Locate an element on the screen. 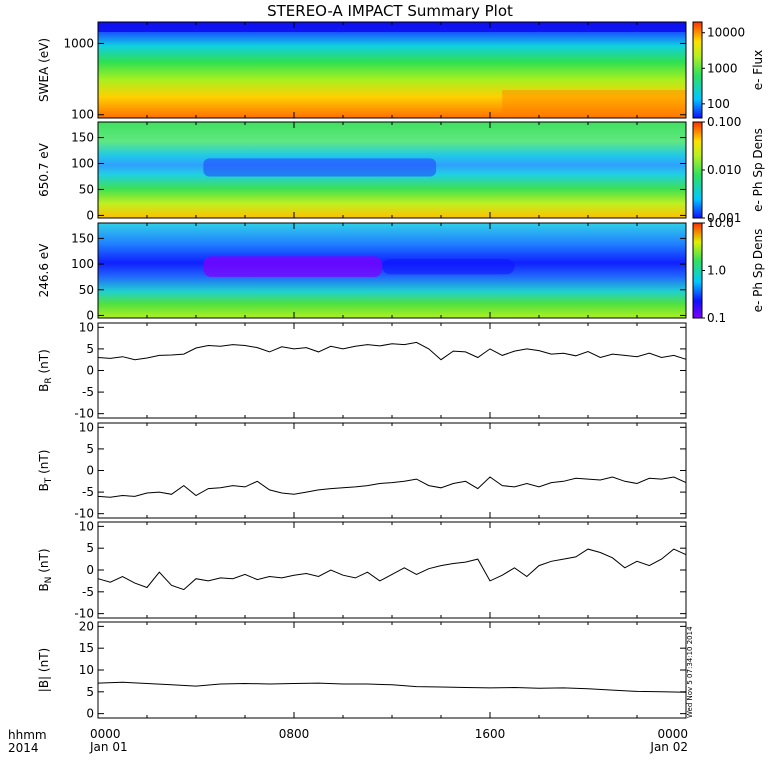  pad246-ytick-label: 150 is located at coordinates (82, 238).